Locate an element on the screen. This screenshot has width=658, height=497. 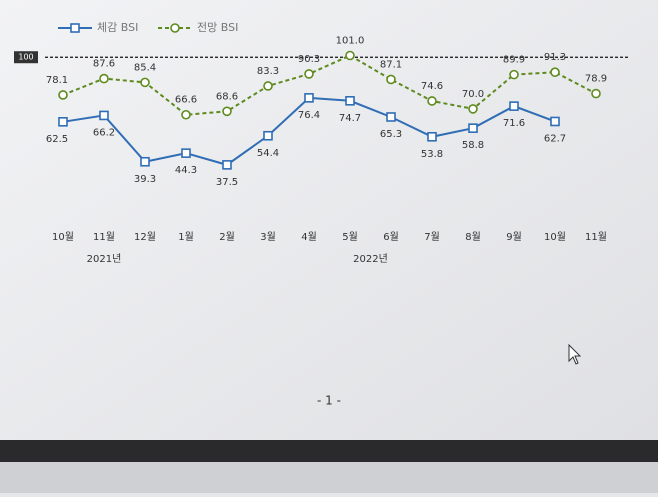
x-tick-label: 3월 is located at coordinates (268, 237).